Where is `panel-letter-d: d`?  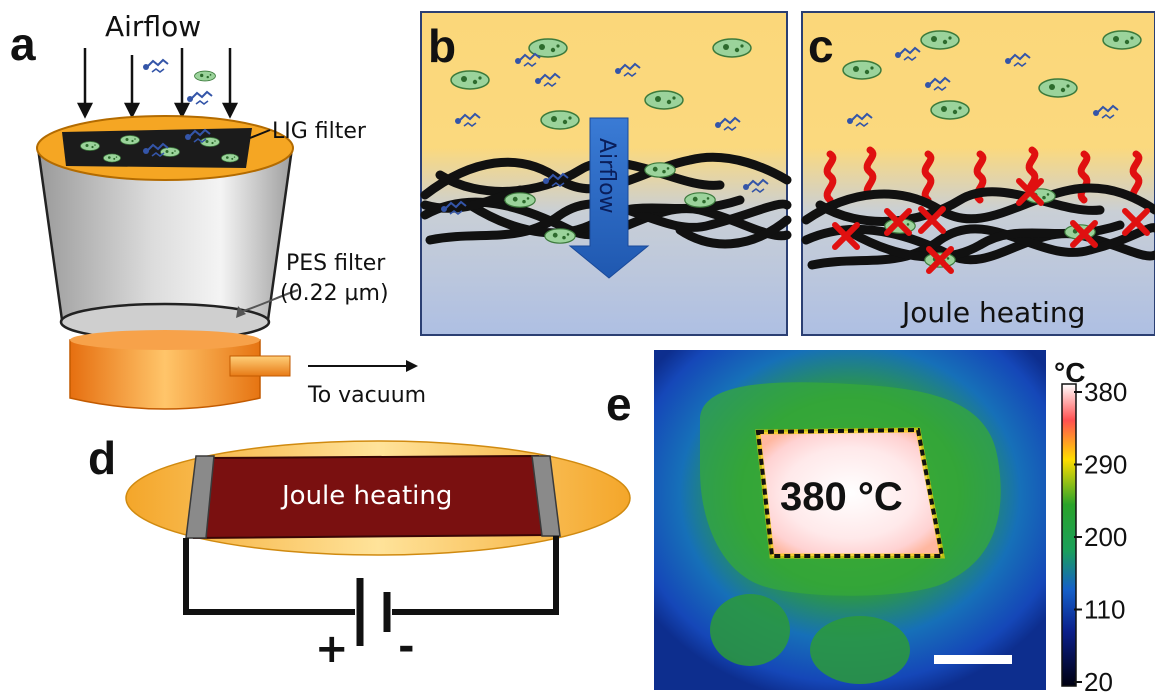
panel-letter-d: d is located at coordinates (102, 458).